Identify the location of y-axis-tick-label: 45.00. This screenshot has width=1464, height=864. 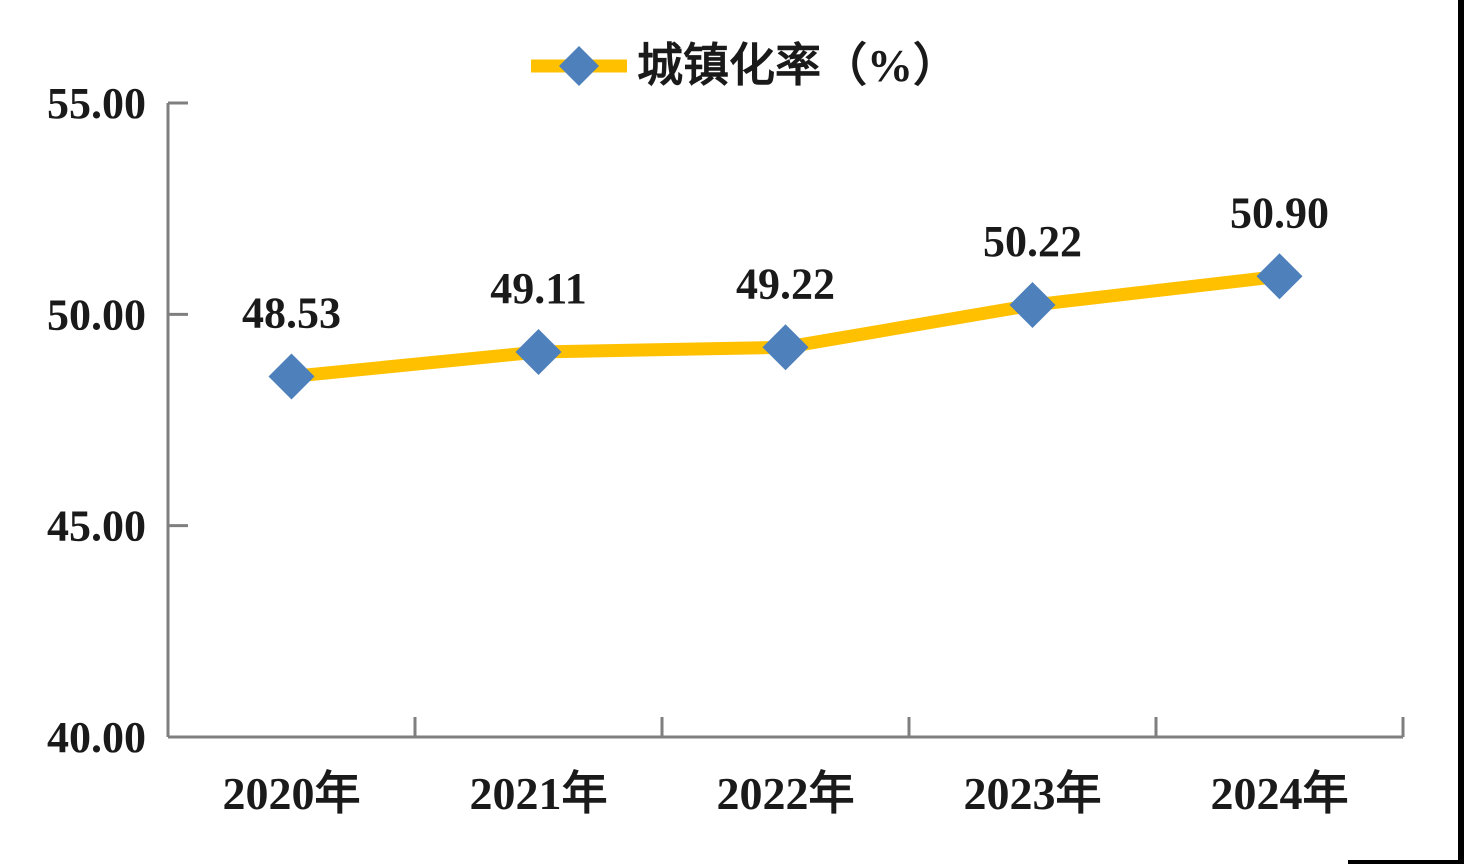
(96, 526).